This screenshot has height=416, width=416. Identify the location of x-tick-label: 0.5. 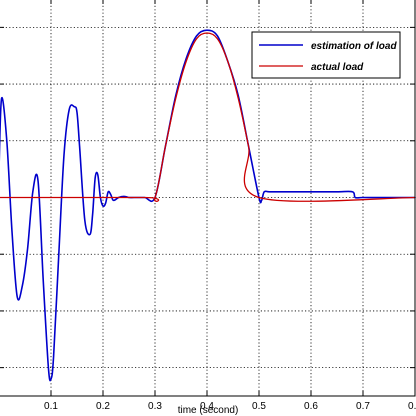
(259, 406).